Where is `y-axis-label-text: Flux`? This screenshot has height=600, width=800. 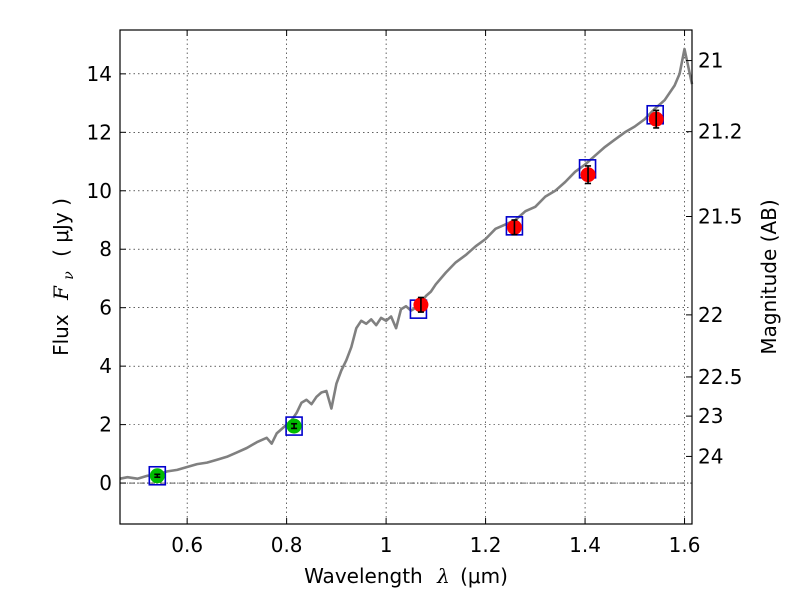
y-axis-label-text: Flux is located at coordinates (61, 335).